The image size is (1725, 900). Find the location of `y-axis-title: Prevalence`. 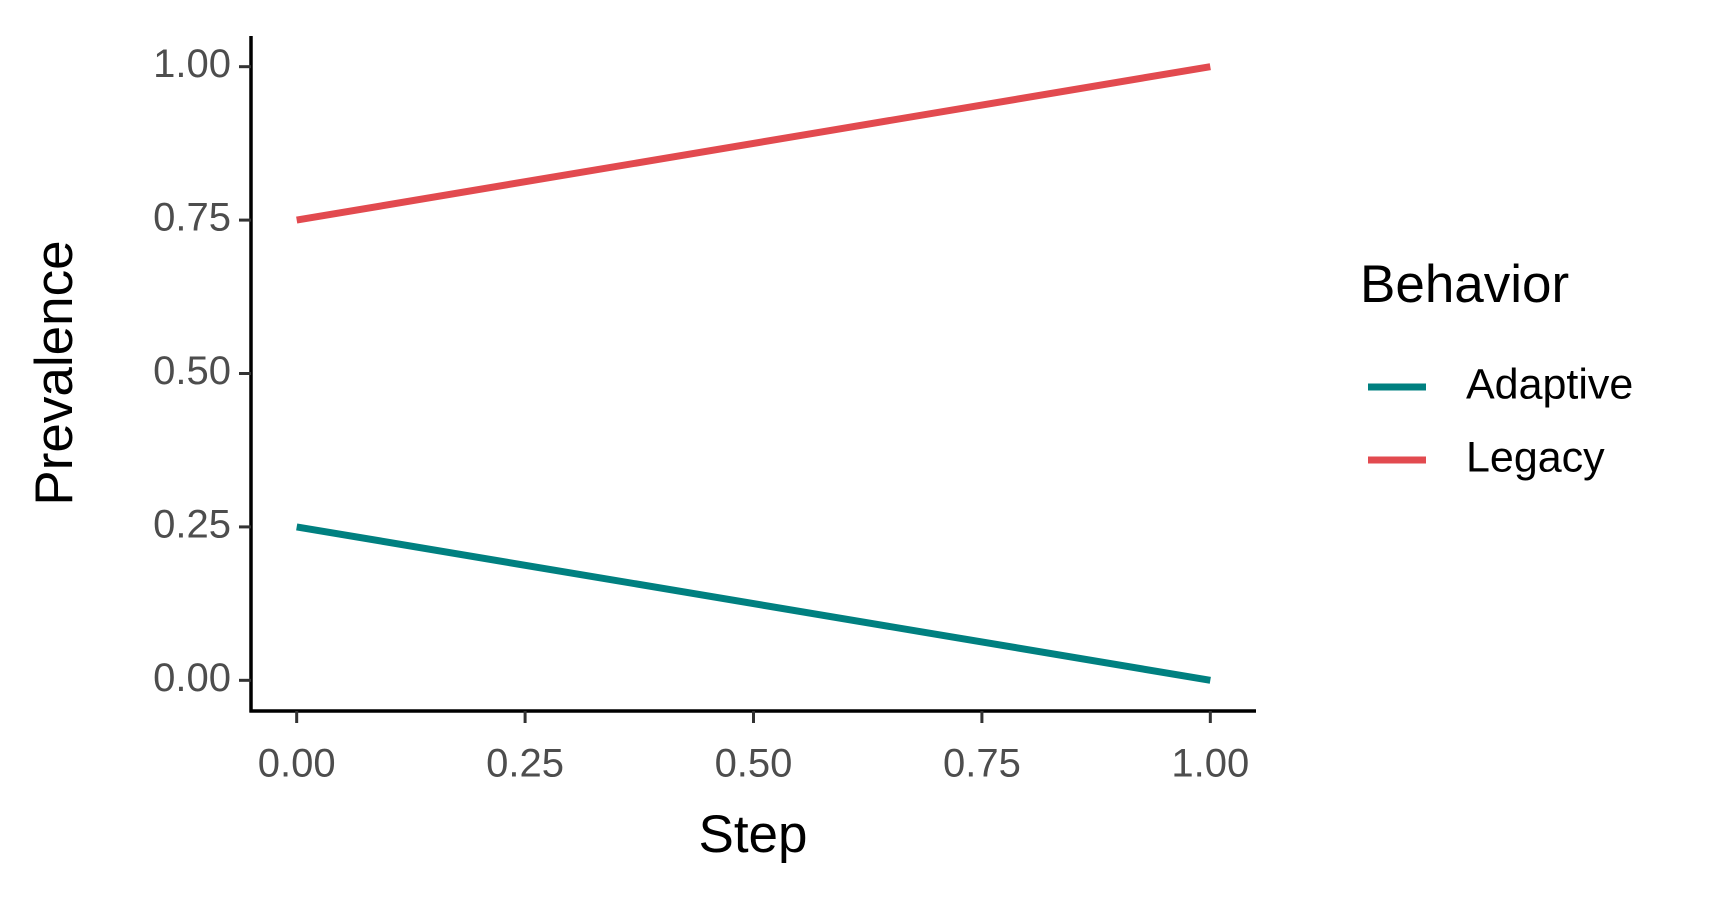

y-axis-title: Prevalence is located at coordinates (54, 372).